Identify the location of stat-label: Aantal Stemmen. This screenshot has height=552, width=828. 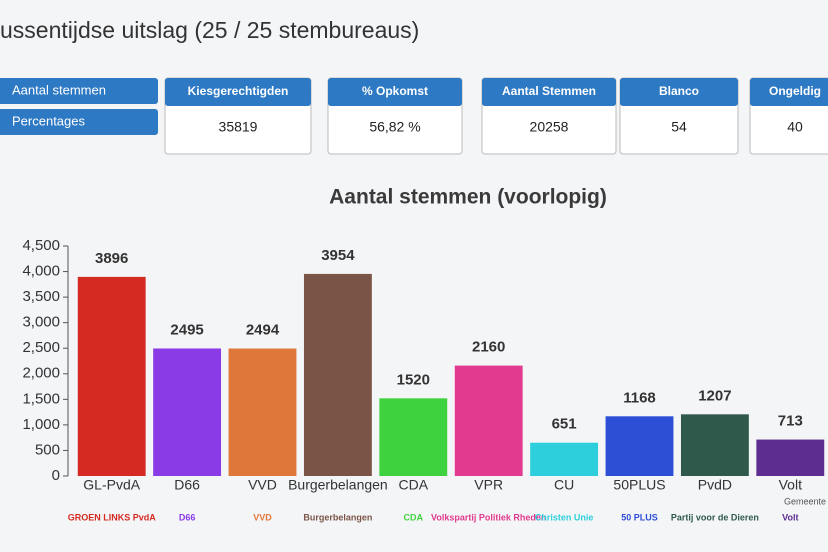
(549, 91).